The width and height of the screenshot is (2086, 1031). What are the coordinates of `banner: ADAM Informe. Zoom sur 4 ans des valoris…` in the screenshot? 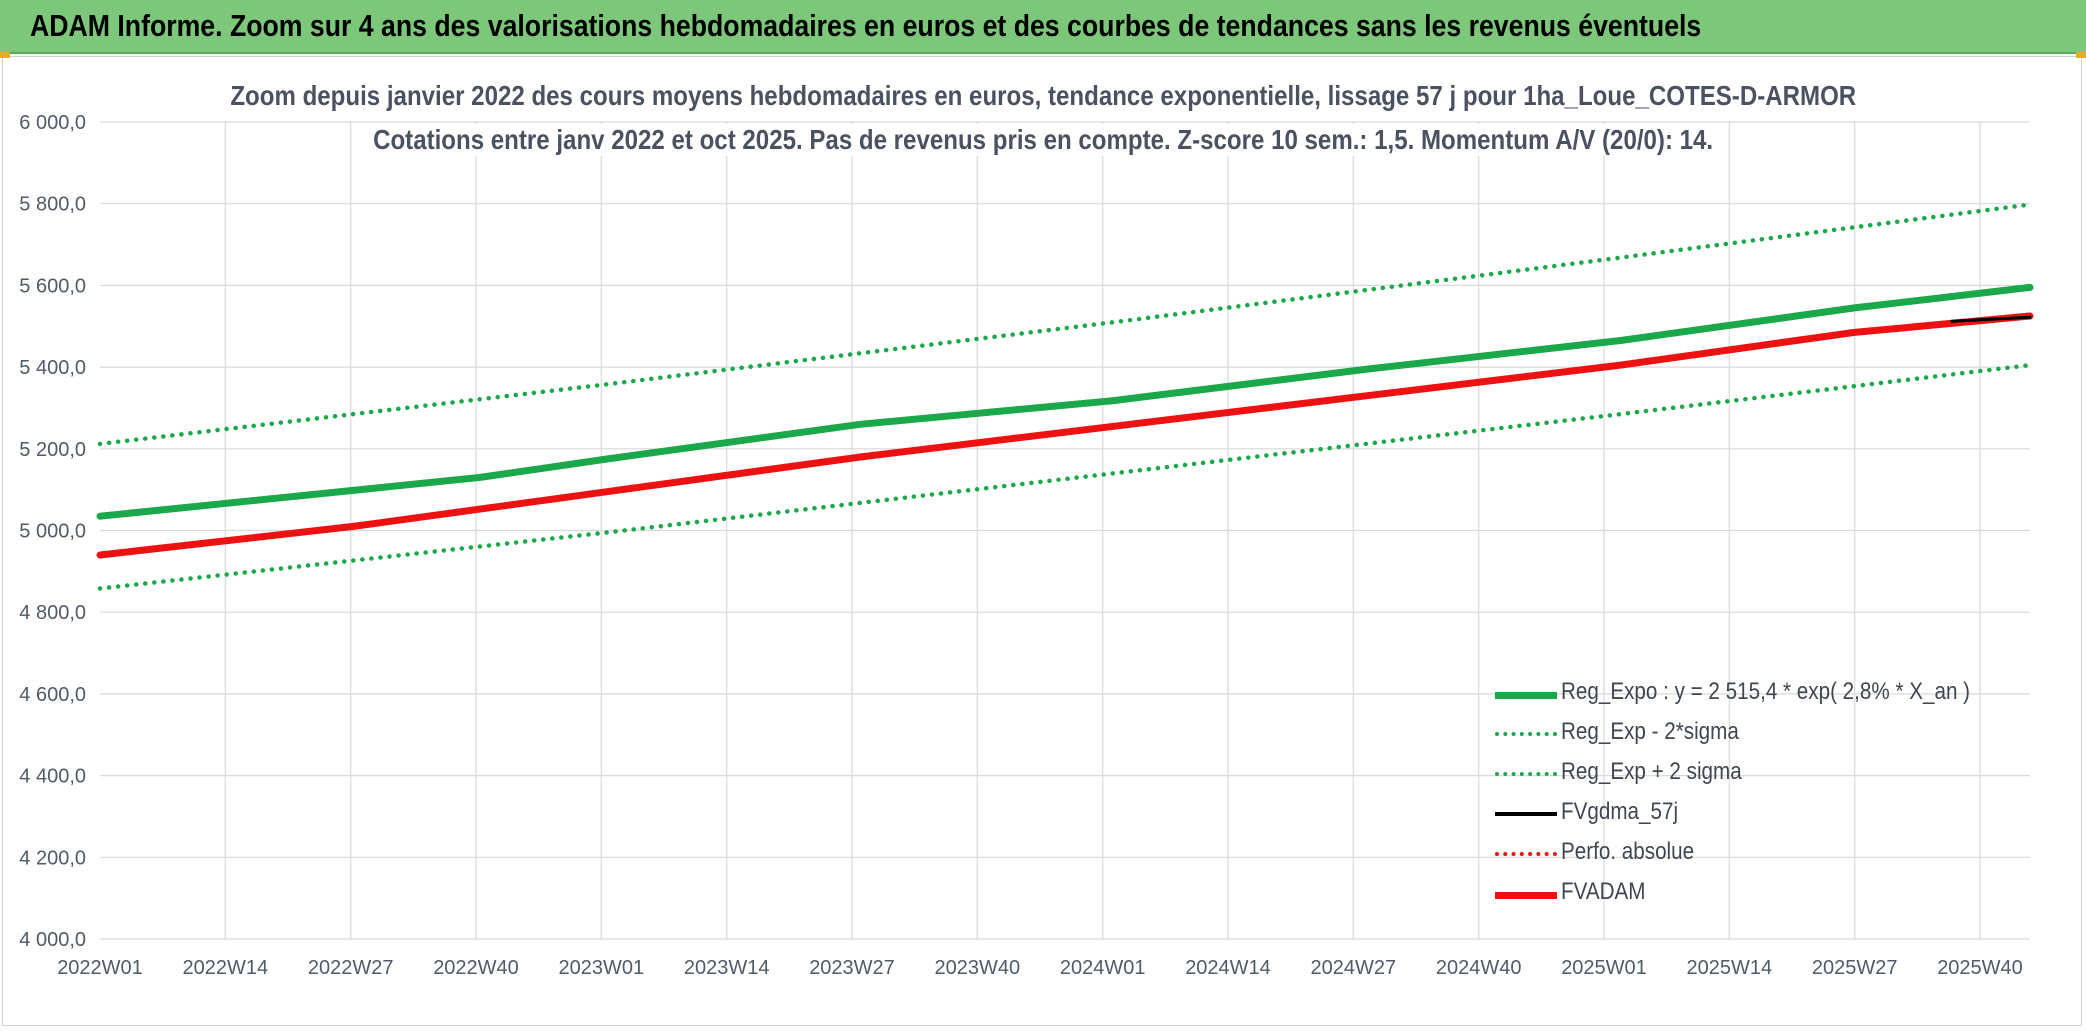 It's located at (1043, 27).